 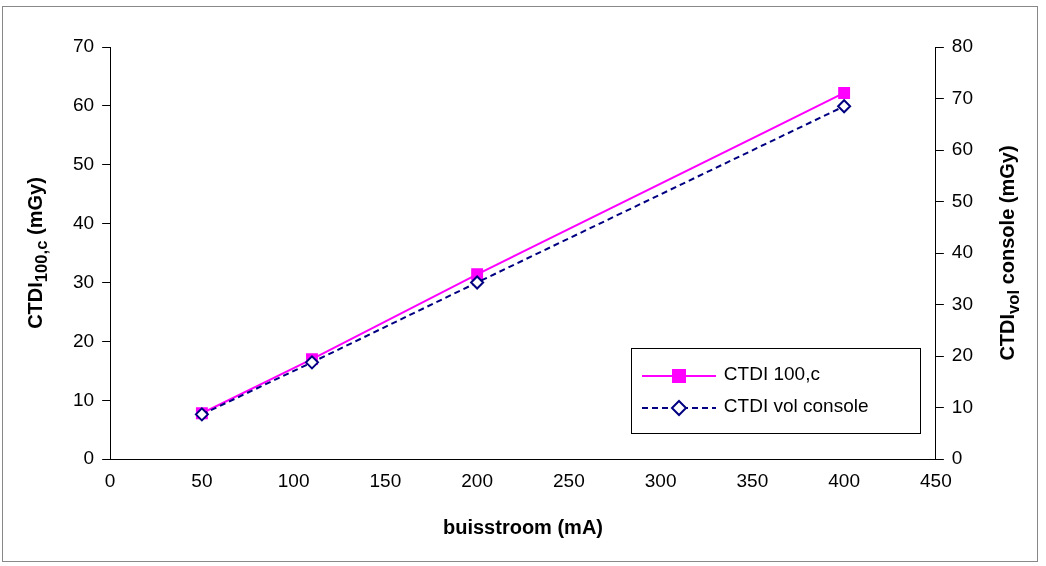 I want to click on x-tick-label: 0, so click(x=110, y=480).